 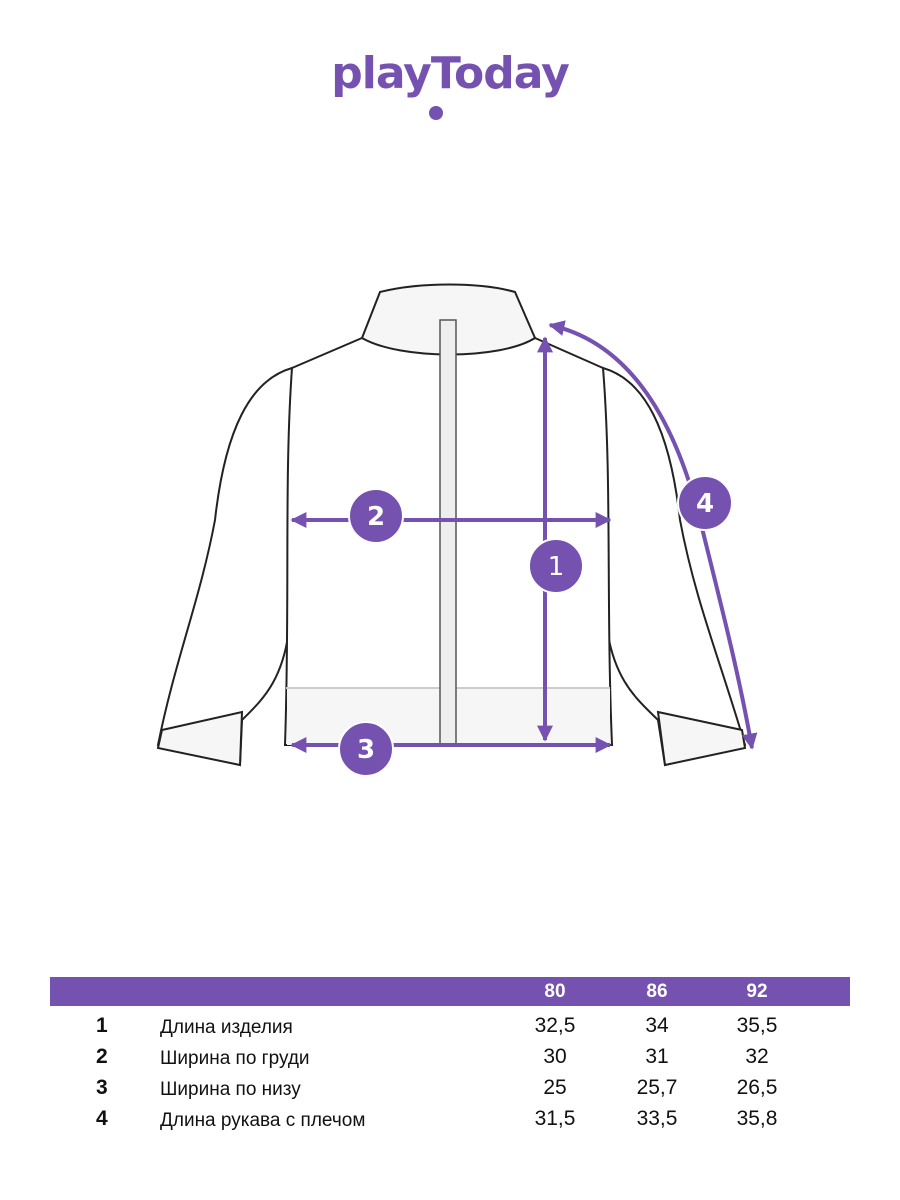 I want to click on right-sleeve, so click(x=674, y=566).